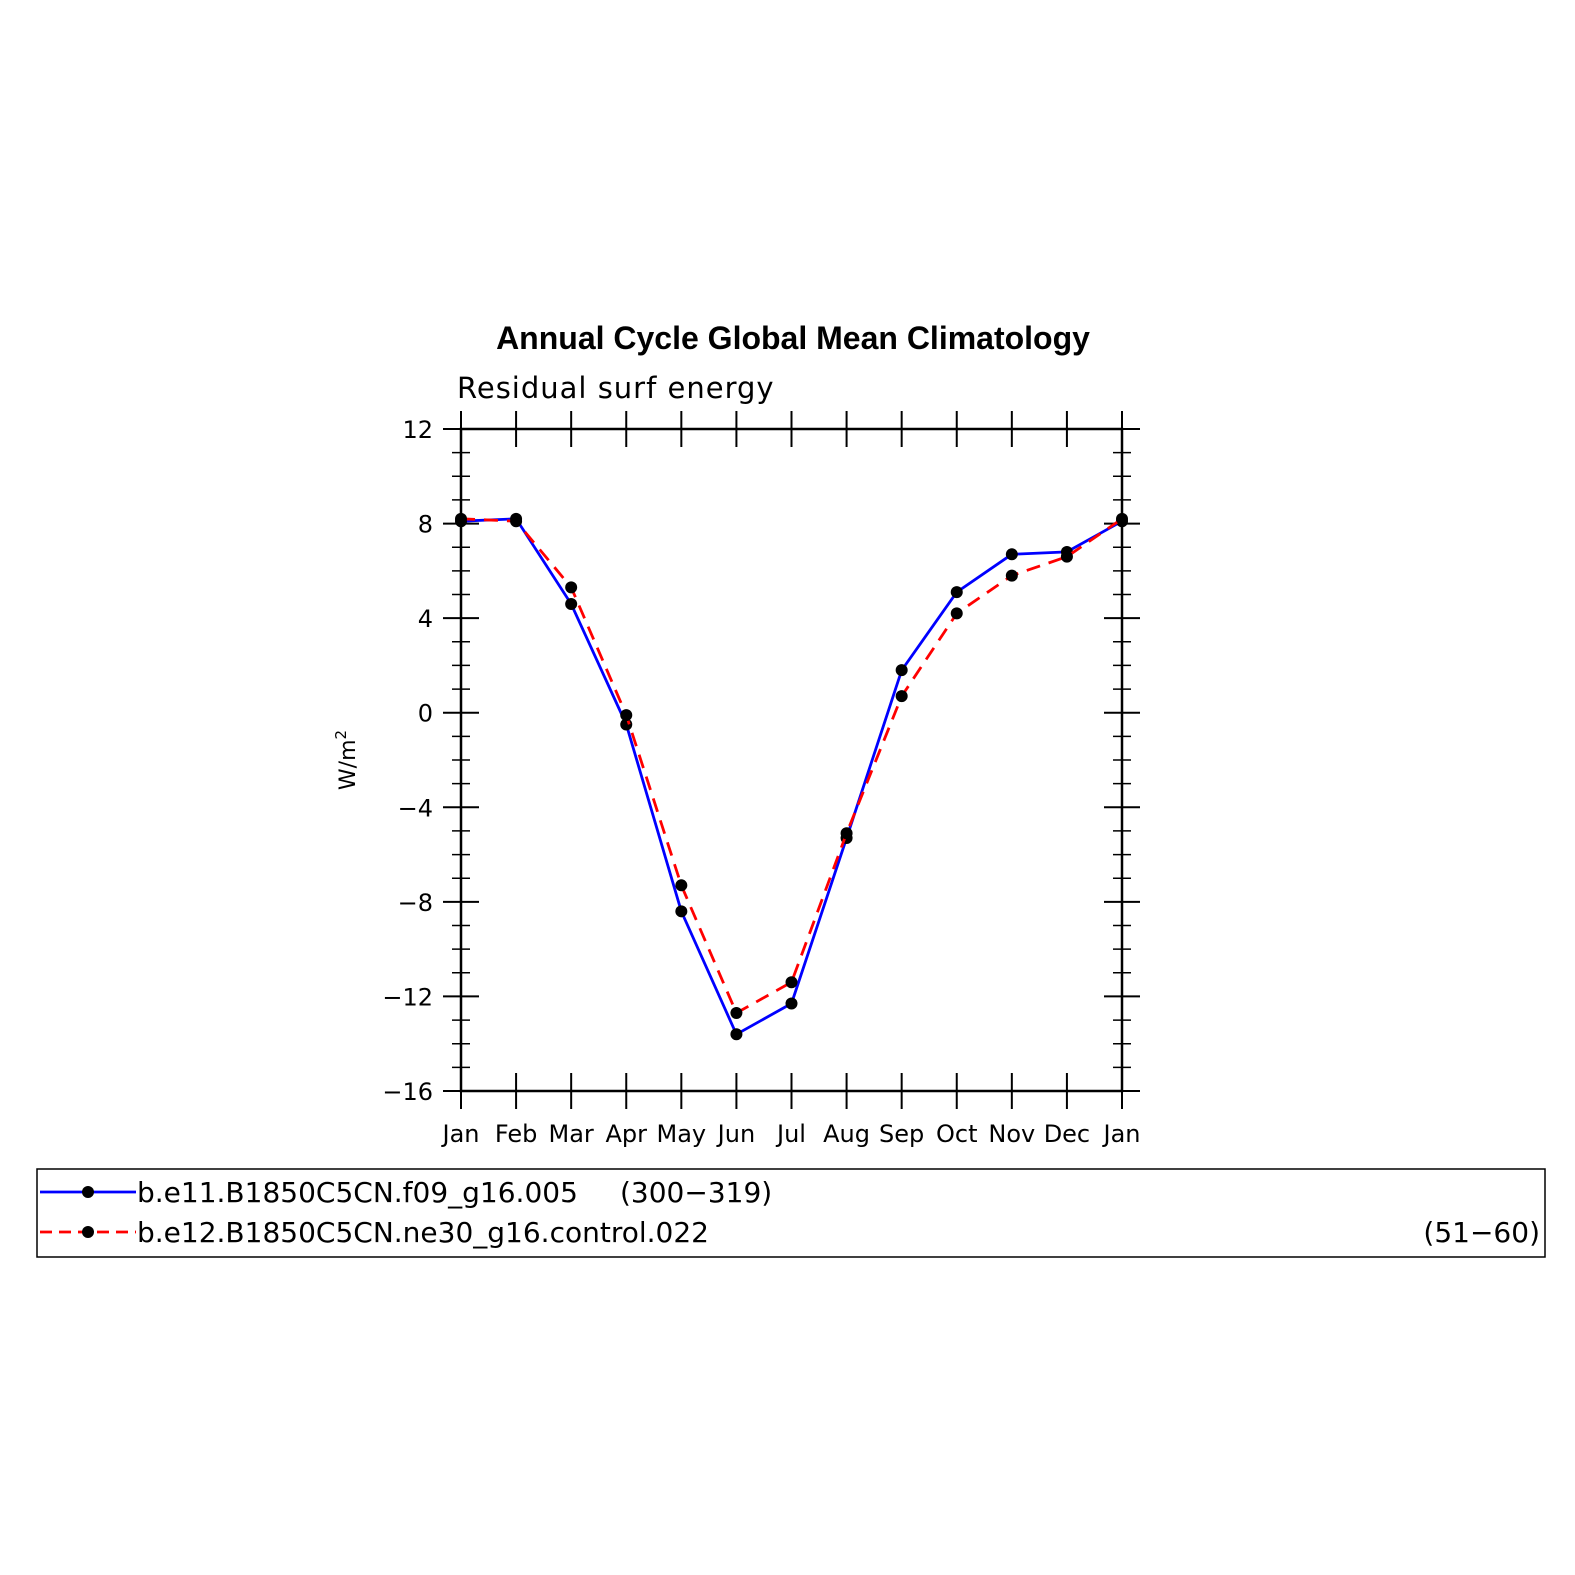 Image resolution: width=1575 pixels, height=1575 pixels. I want to click on x-tick-label: Feb, so click(516, 1134).